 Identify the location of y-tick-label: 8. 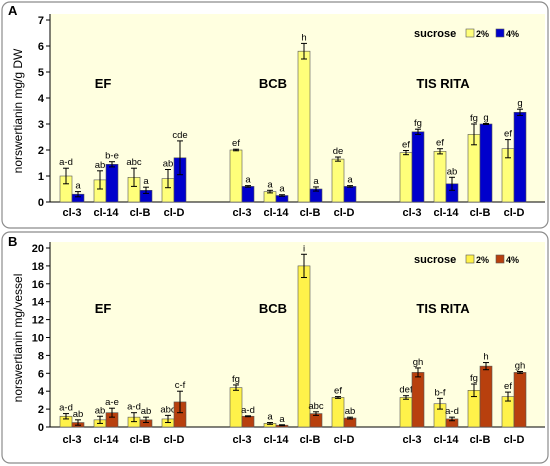
(41, 356).